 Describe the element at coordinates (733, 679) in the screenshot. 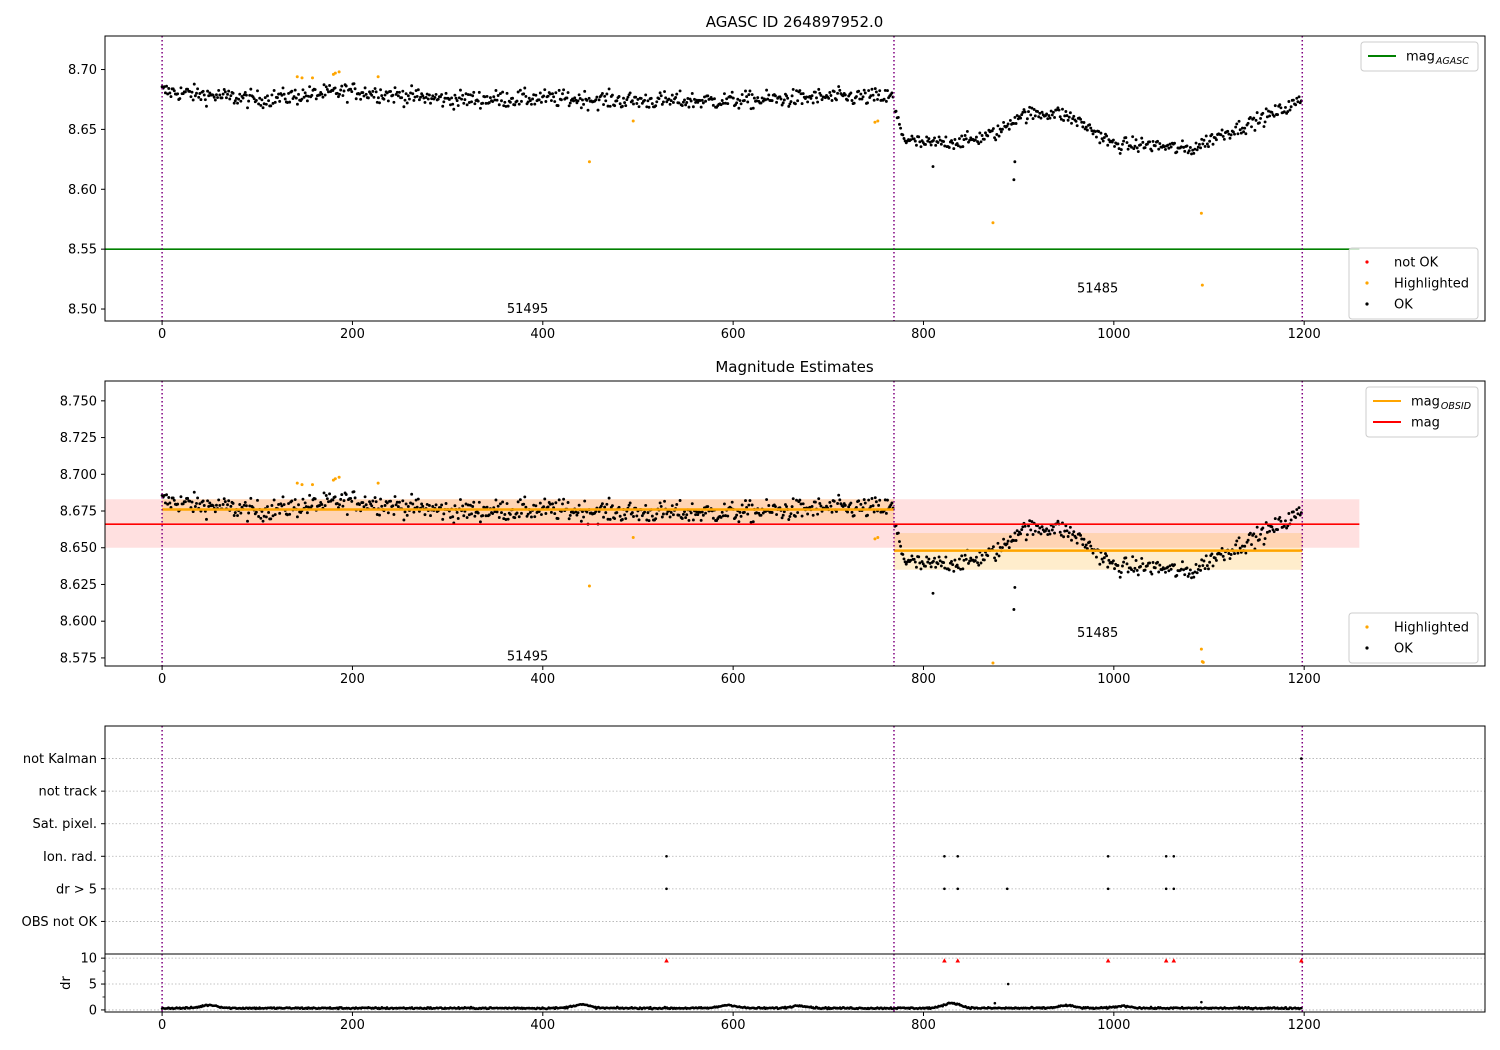

I see `x-tick-label: 600` at that location.